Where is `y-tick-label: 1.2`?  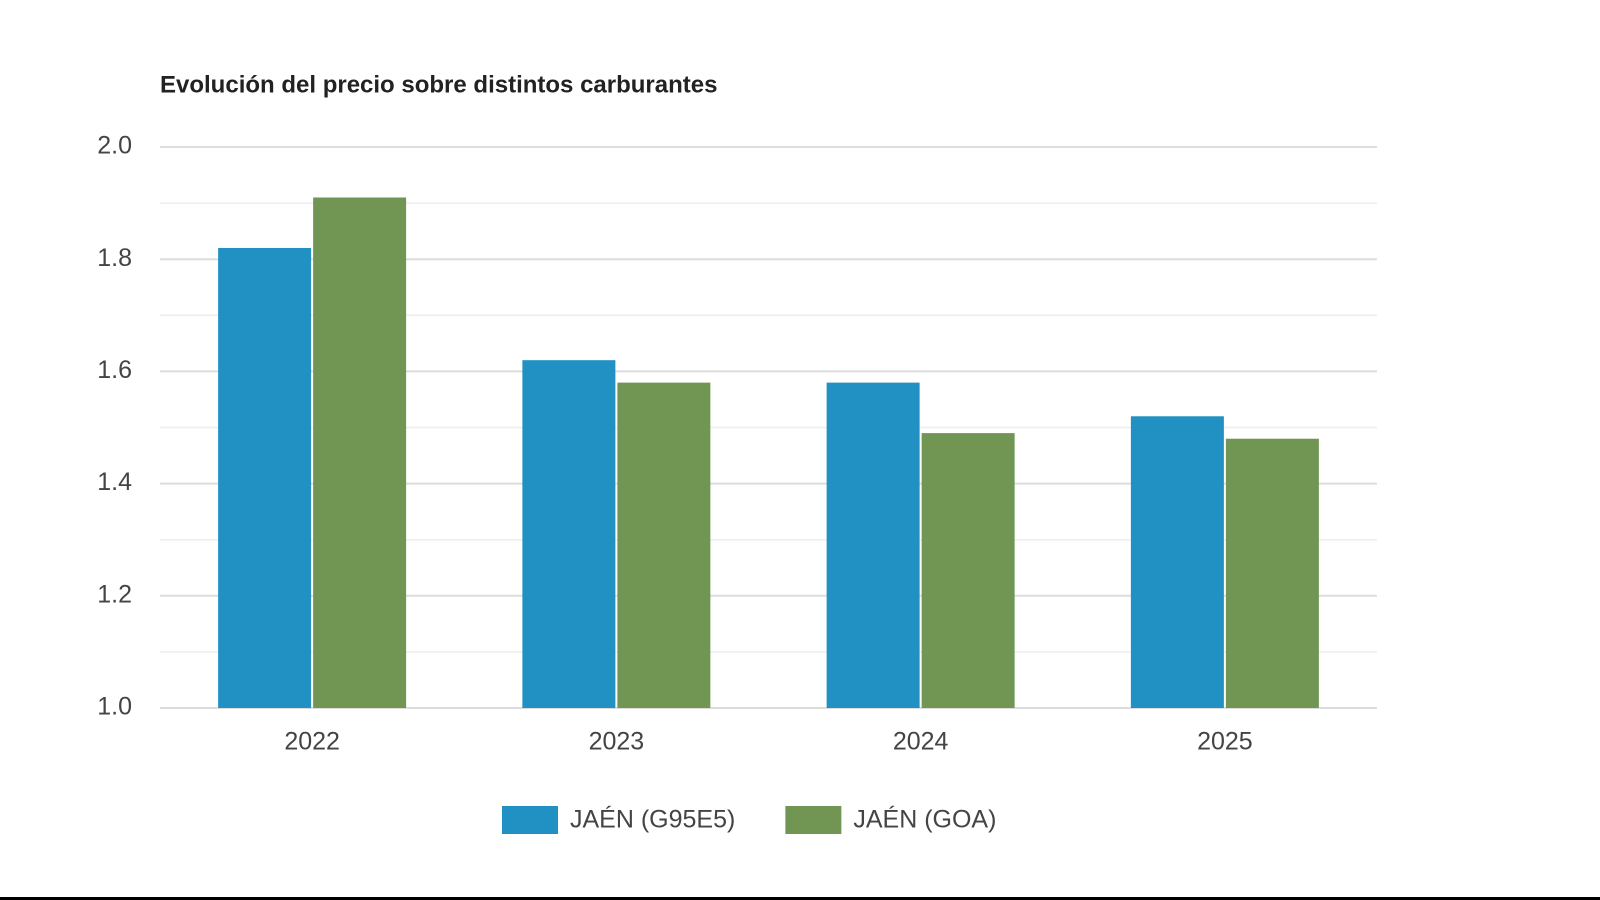
y-tick-label: 1.2 is located at coordinates (114, 594).